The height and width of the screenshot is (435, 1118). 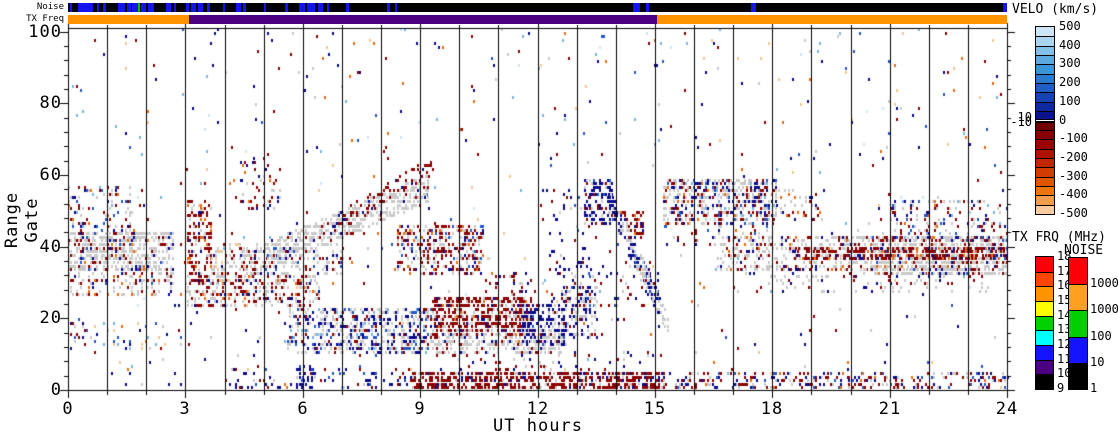 I want to click on noise-colorbar, so click(x=1078, y=323).